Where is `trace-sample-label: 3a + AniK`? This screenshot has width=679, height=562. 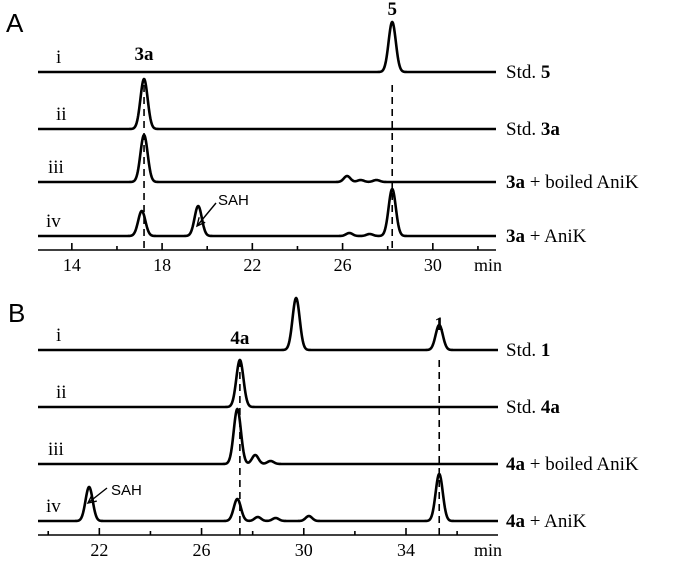 trace-sample-label: 3a + AniK is located at coordinates (546, 236).